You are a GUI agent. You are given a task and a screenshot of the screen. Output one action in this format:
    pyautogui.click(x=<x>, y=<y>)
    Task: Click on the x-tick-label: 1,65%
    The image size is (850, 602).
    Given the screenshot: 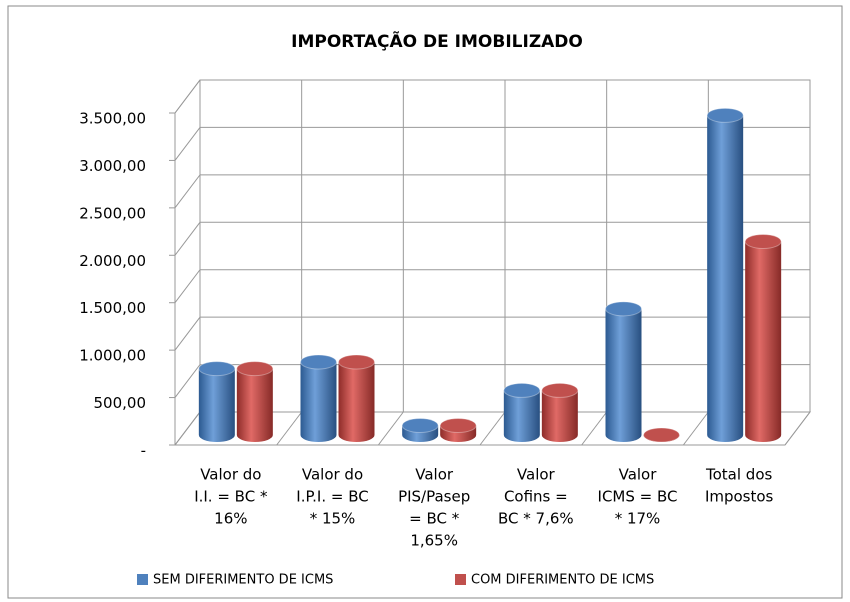 What is the action you would take?
    pyautogui.click(x=434, y=541)
    